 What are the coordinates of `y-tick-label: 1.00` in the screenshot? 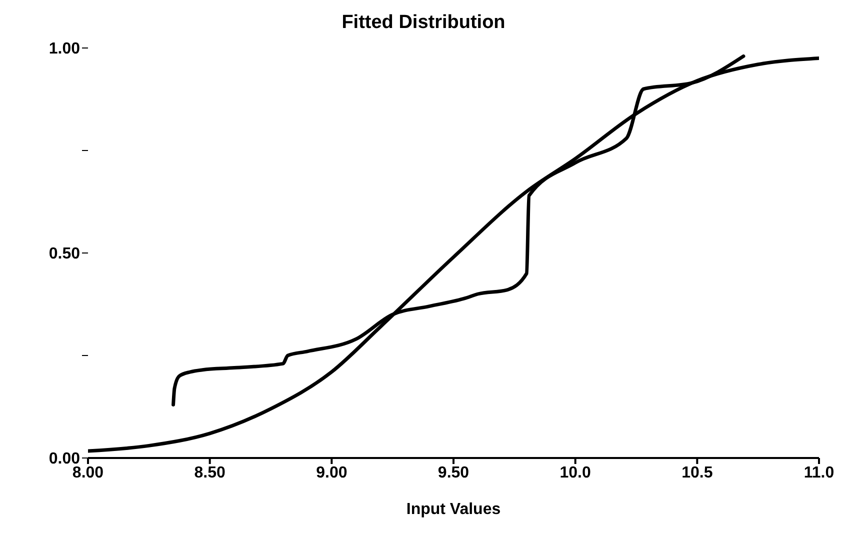 It's located at (64, 49).